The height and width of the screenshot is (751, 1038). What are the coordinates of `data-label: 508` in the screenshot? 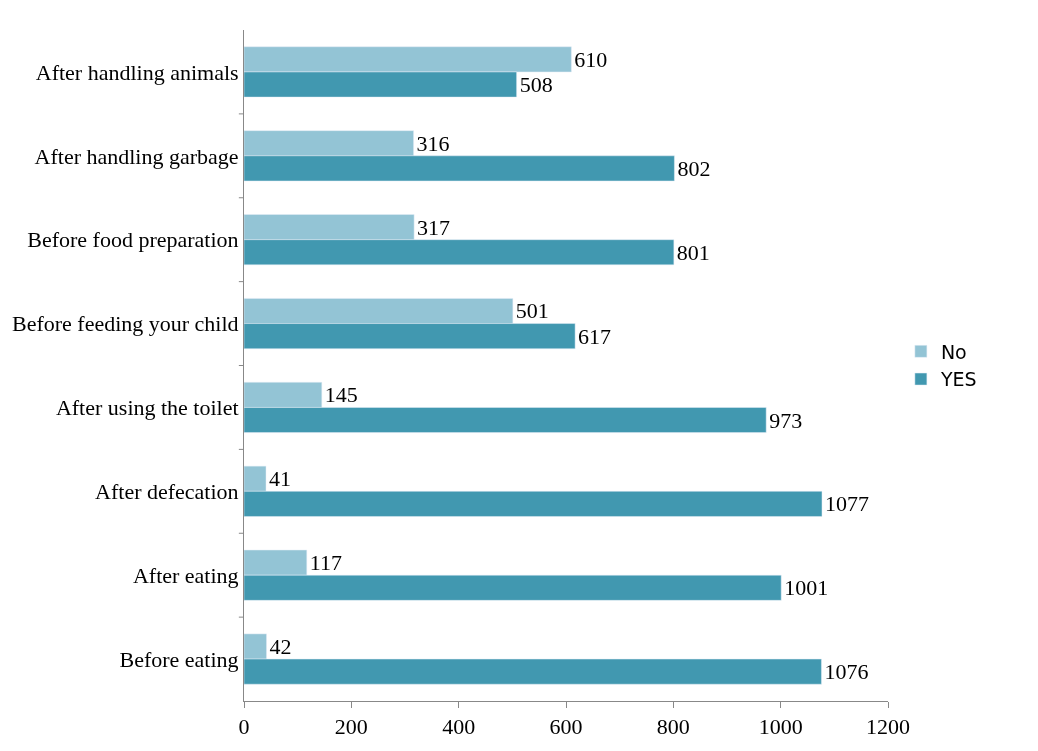 It's located at (536, 85).